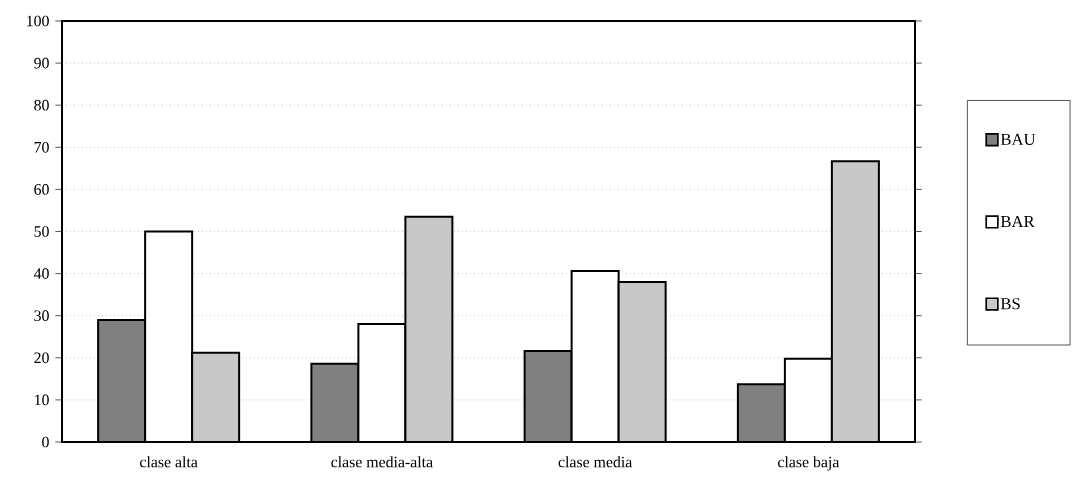 The height and width of the screenshot is (479, 1091). Describe the element at coordinates (382, 462) in the screenshot. I see `x-tick-label: clase media-alta` at that location.